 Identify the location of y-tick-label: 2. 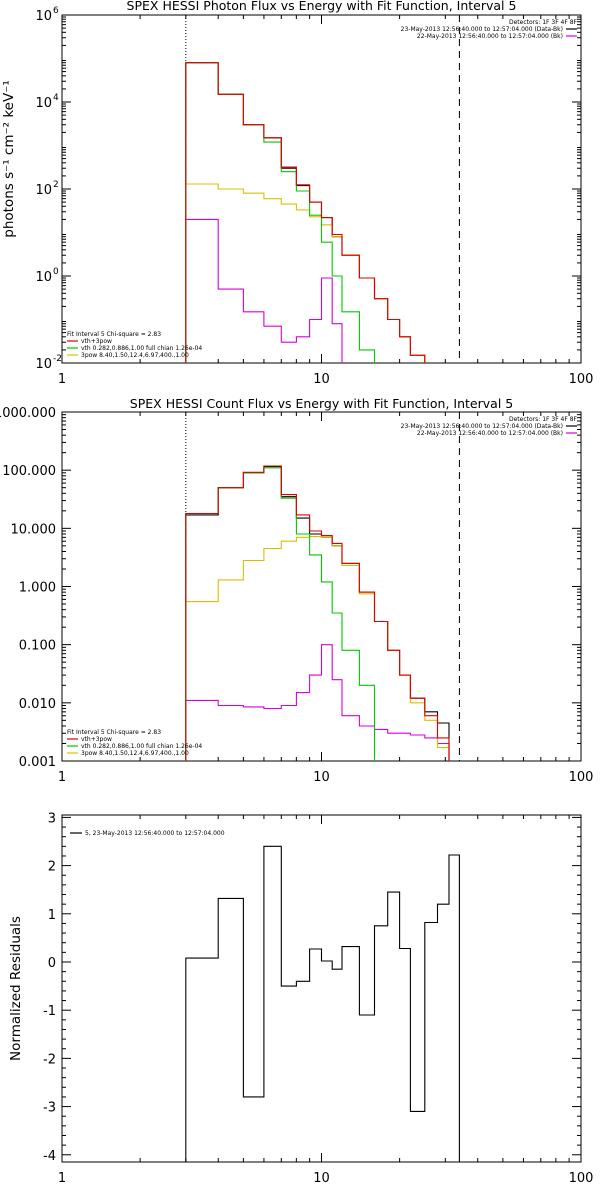
(52, 867).